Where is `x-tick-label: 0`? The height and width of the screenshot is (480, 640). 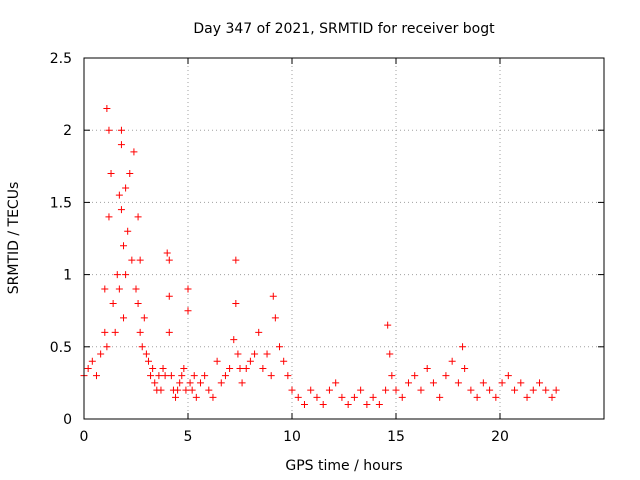
x-tick-label: 0 is located at coordinates (84, 437).